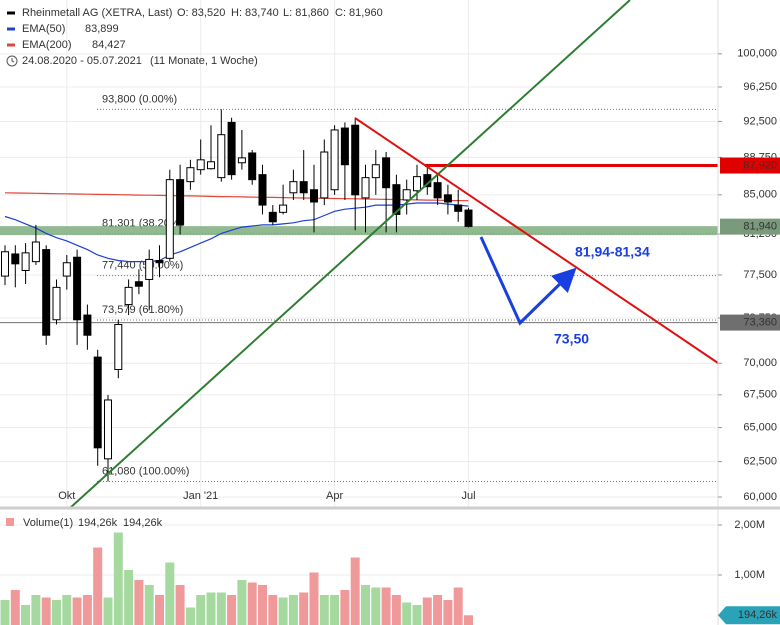 This screenshot has width=780, height=625. Describe the element at coordinates (98, 523) in the screenshot. I see `volume-value: 194,26k` at that location.